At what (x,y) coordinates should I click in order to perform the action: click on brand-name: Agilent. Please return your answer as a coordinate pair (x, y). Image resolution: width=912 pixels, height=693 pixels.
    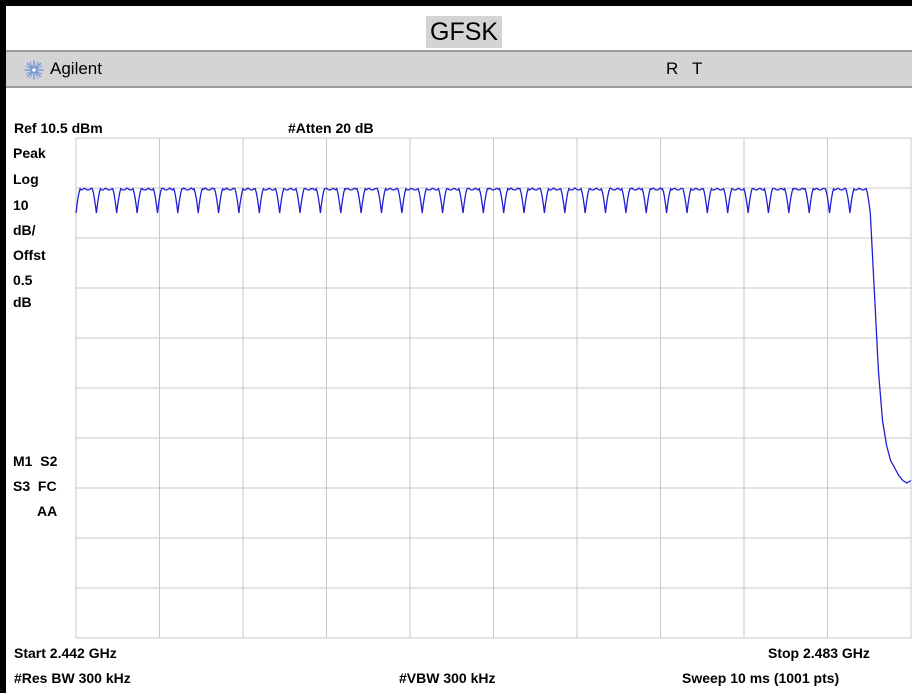
    Looking at the image, I should click on (76, 68).